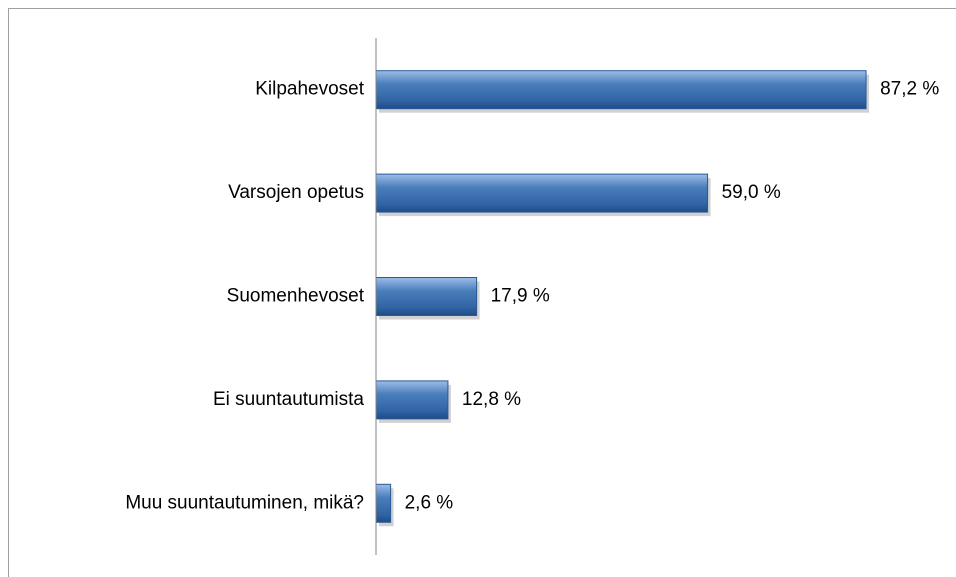 The height and width of the screenshot is (577, 956). Describe the element at coordinates (244, 502) in the screenshot. I see `category-label: Muu suuntautuminen, mikä?` at that location.